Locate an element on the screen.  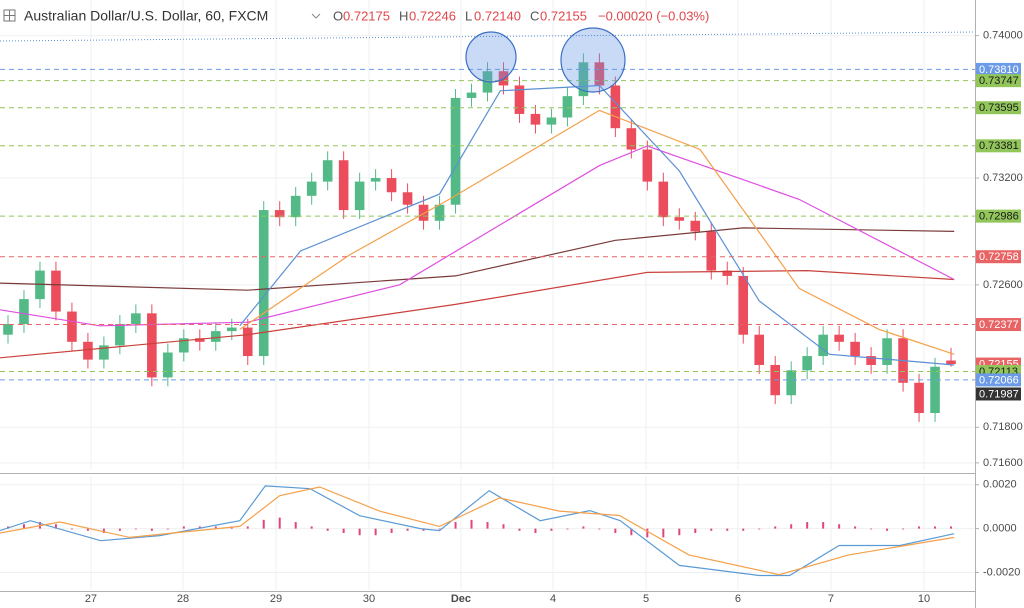
y-tick-label: 0.73200 is located at coordinates (1003, 178).